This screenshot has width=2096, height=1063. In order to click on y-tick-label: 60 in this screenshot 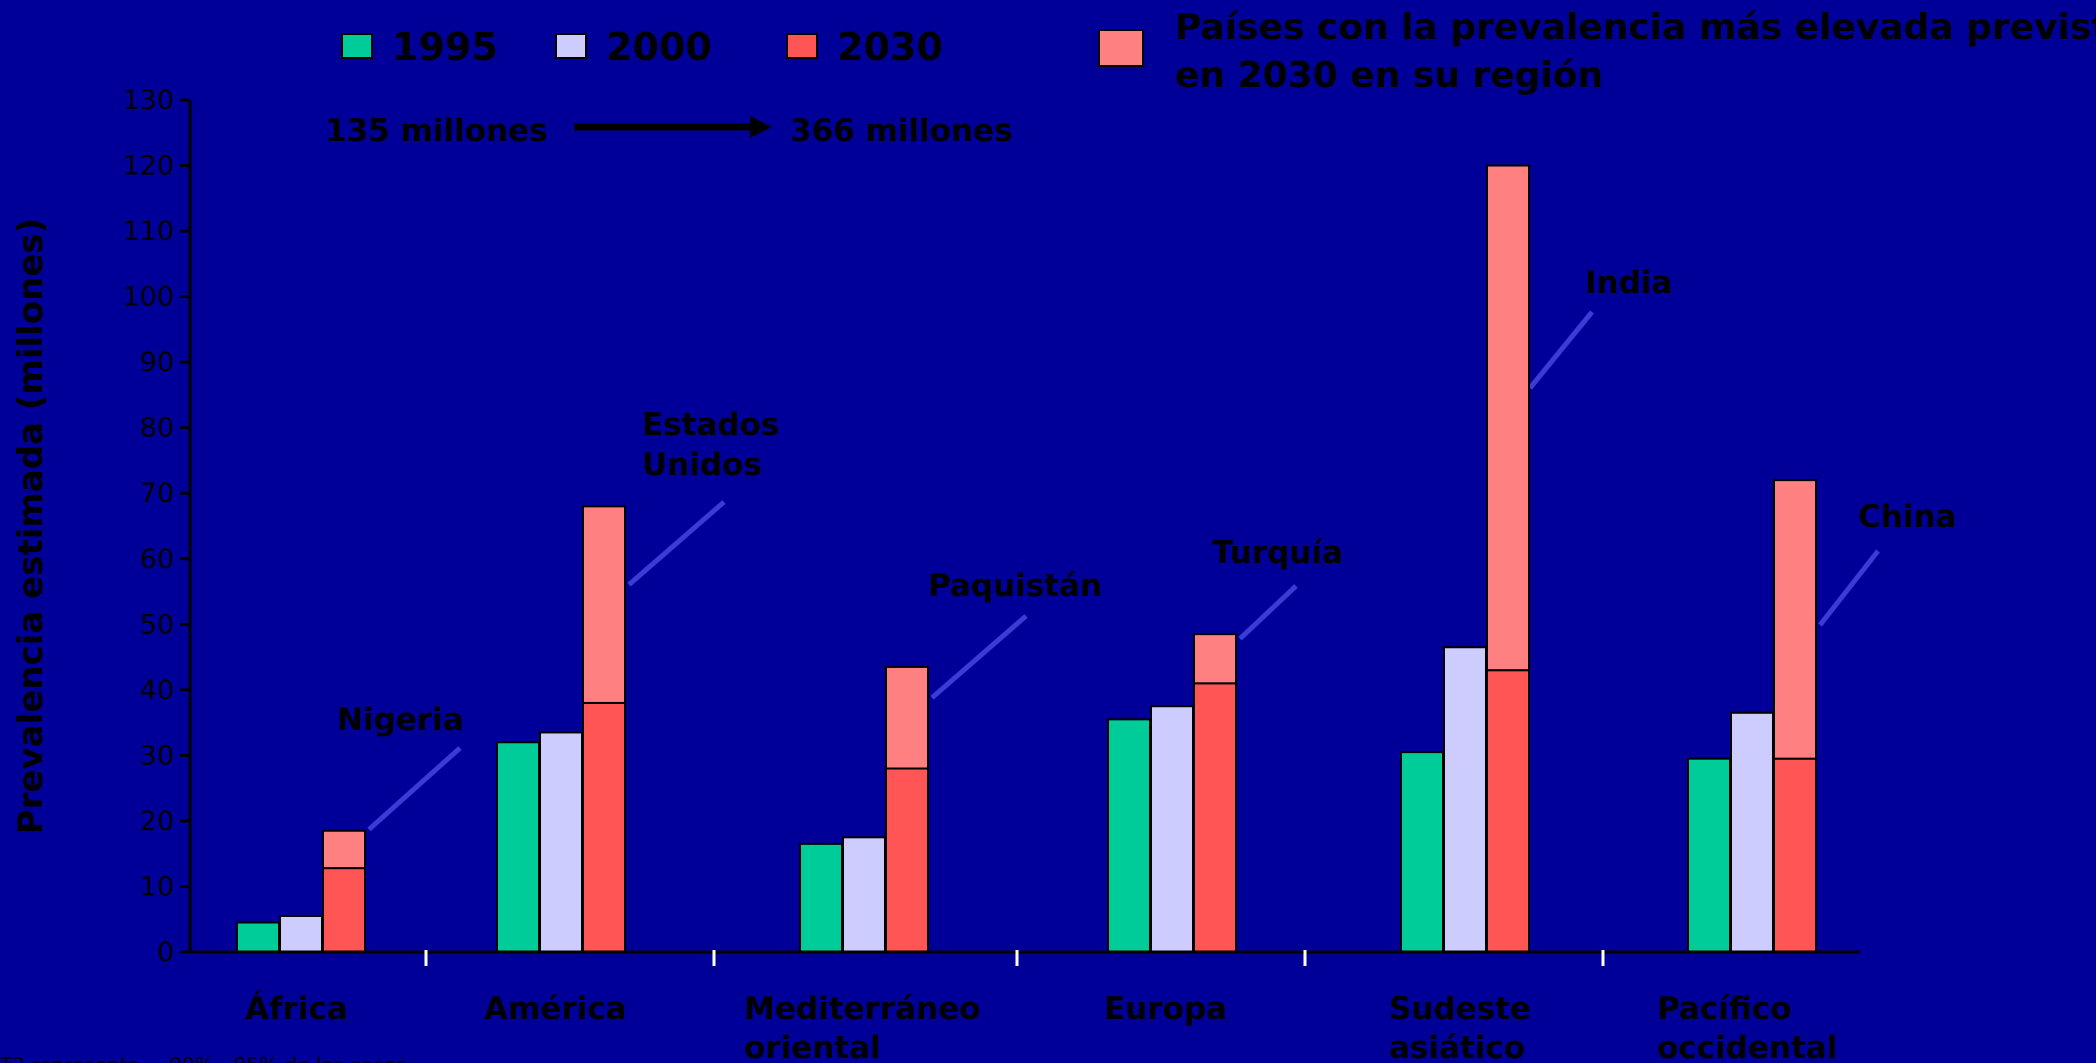, I will do `click(157, 559)`.